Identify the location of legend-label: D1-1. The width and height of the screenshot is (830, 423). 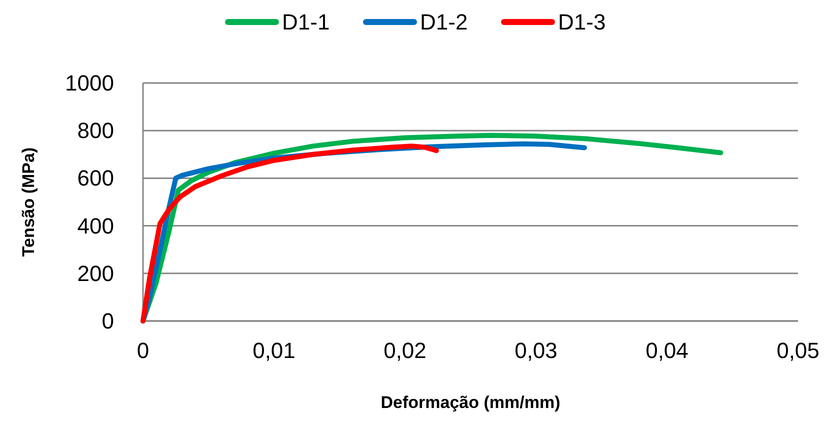
(306, 22).